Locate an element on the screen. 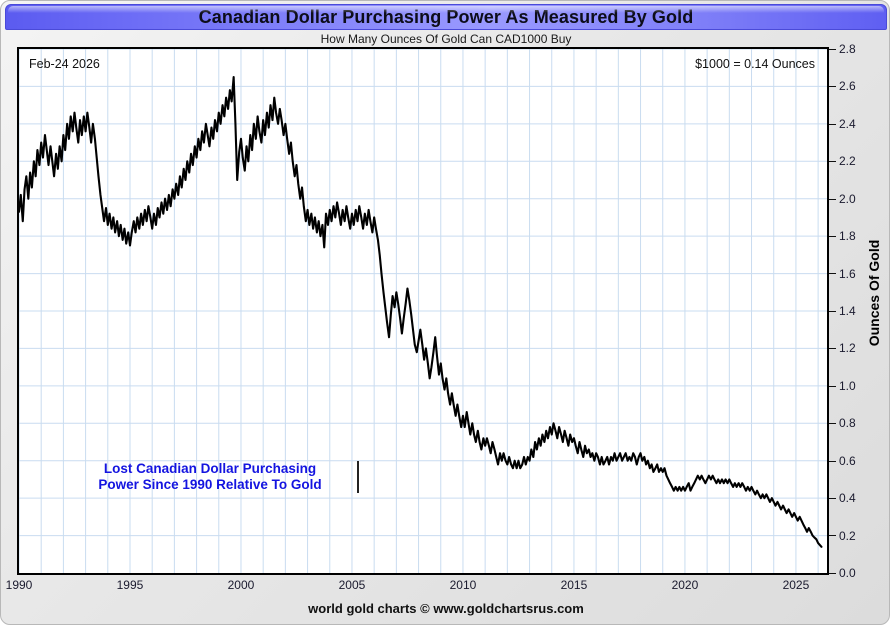 The height and width of the screenshot is (625, 890). y-axis-tick: 1.0 is located at coordinates (842, 386).